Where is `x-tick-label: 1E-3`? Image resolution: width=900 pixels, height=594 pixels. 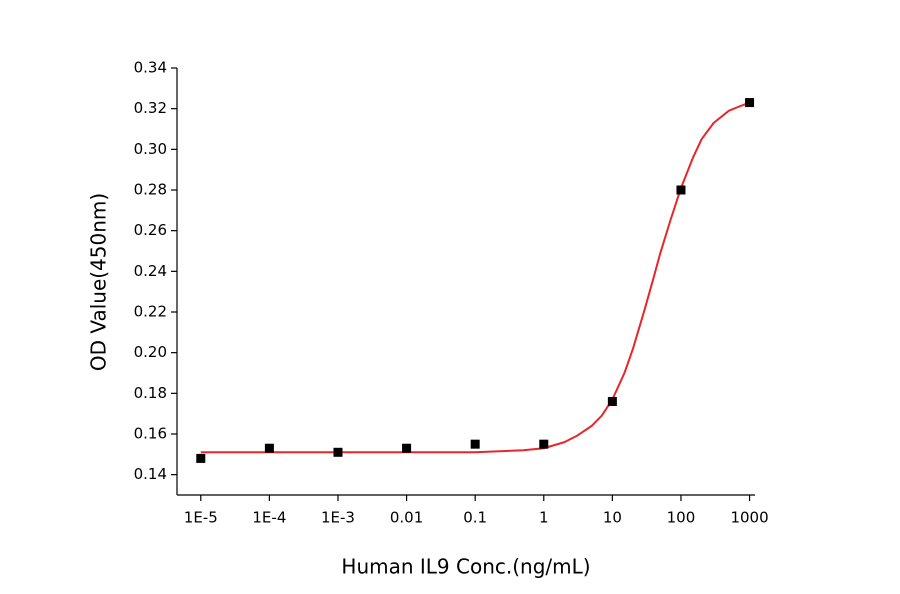
x-tick-label: 1E-3 is located at coordinates (338, 518).